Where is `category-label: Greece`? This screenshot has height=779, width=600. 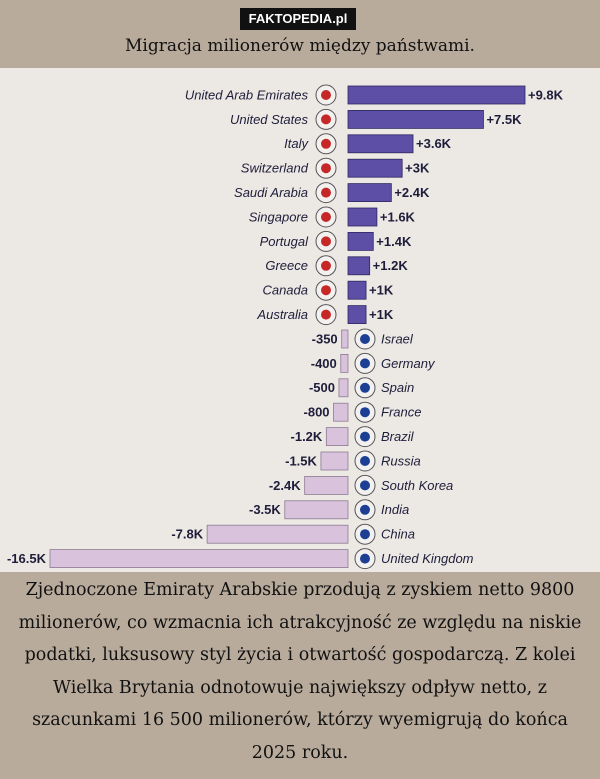
category-label: Greece is located at coordinates (286, 265).